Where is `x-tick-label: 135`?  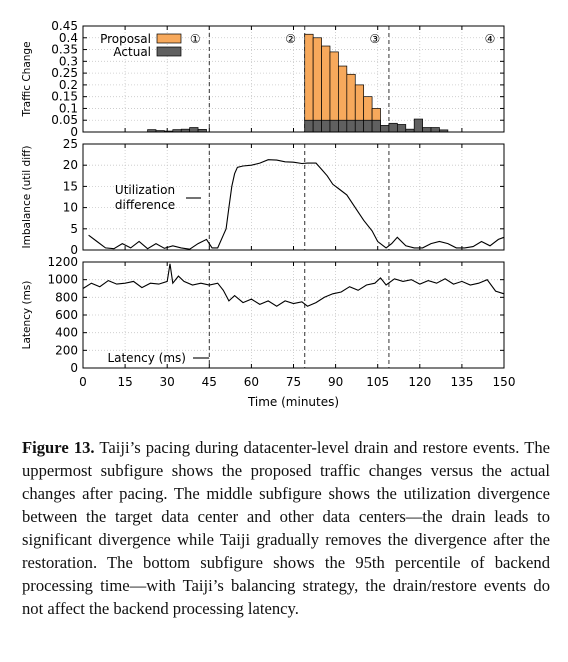
x-tick-label: 135 is located at coordinates (461, 382).